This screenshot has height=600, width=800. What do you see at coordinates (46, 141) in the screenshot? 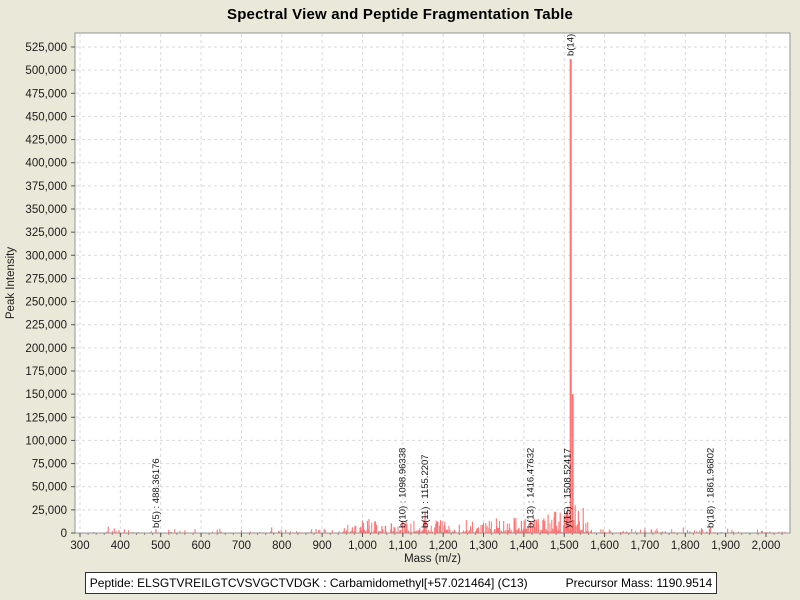
I see `svg-text: 425,000` at bounding box center [46, 141].